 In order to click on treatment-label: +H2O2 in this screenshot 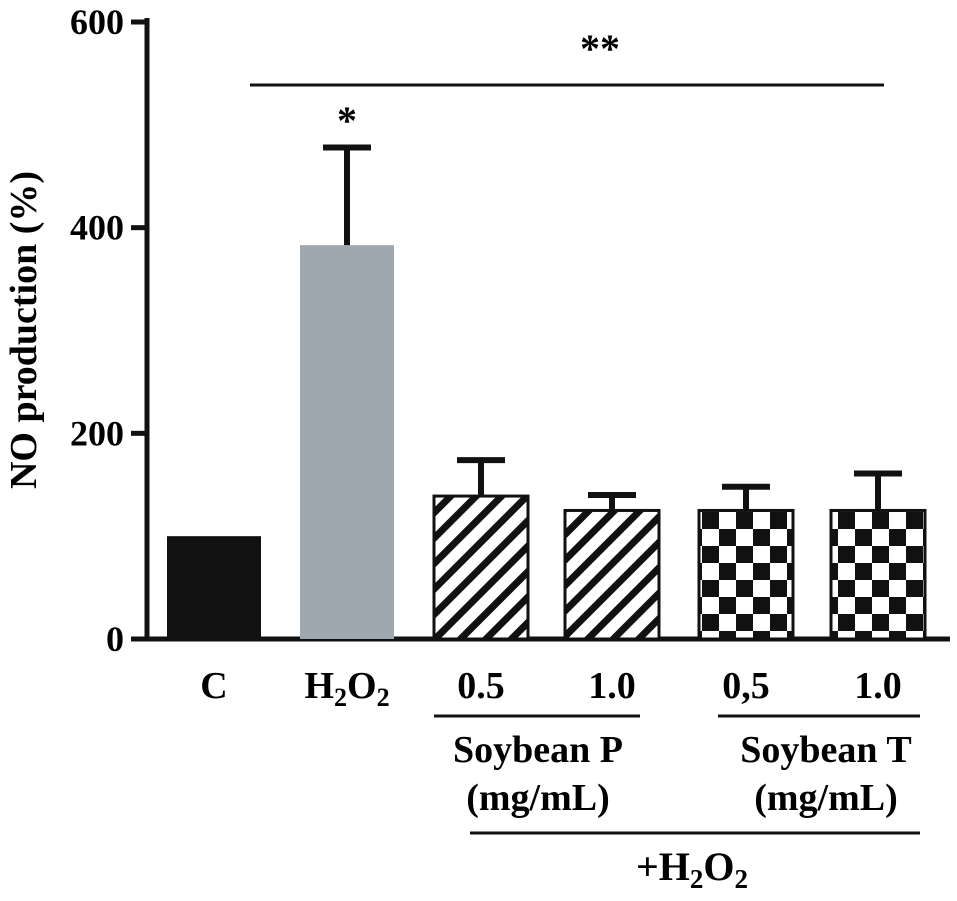, I will do `click(692, 869)`.